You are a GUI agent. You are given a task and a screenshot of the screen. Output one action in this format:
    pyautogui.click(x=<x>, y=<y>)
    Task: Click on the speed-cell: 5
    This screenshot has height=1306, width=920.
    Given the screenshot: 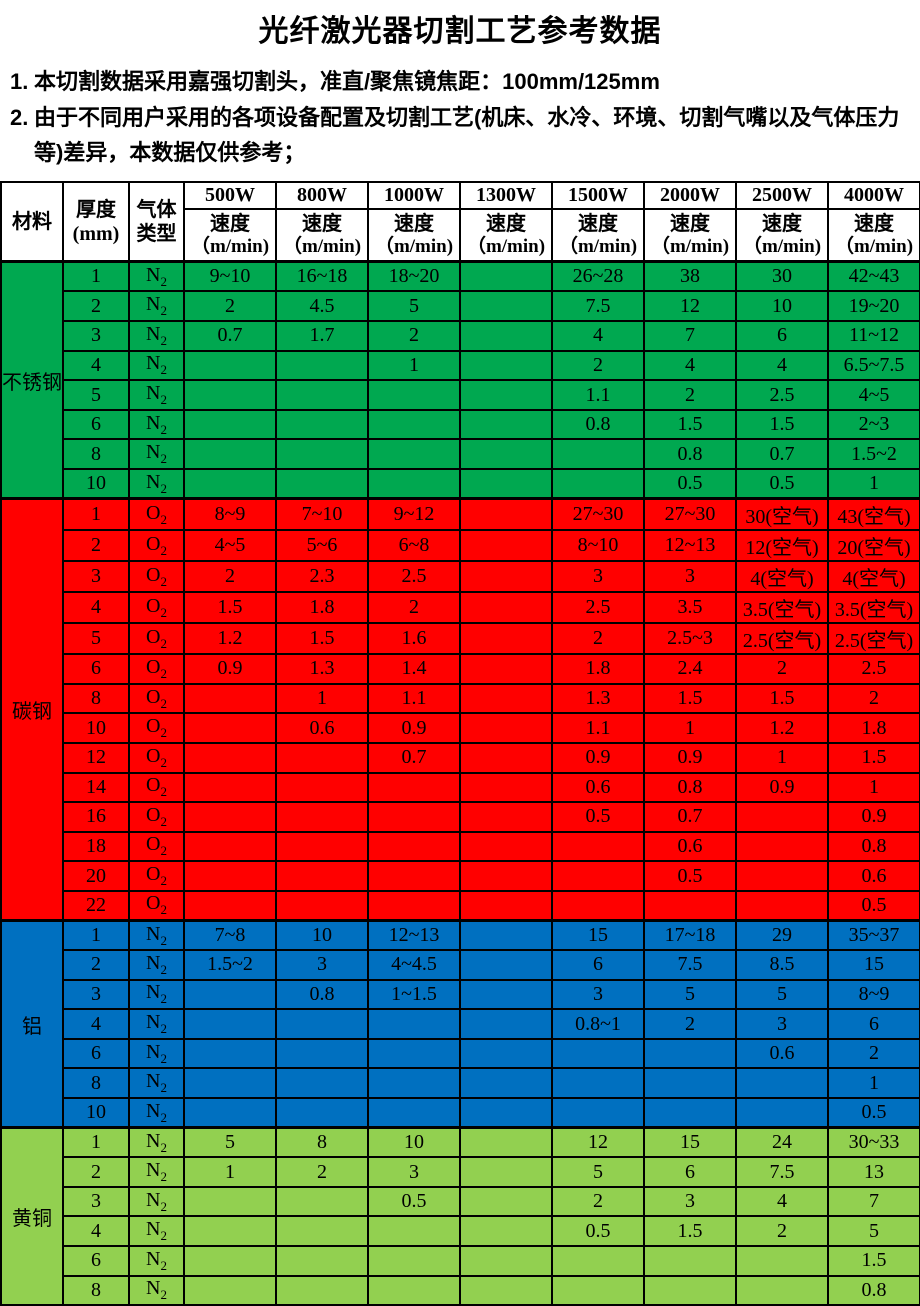 What is the action you would take?
    pyautogui.click(x=690, y=994)
    